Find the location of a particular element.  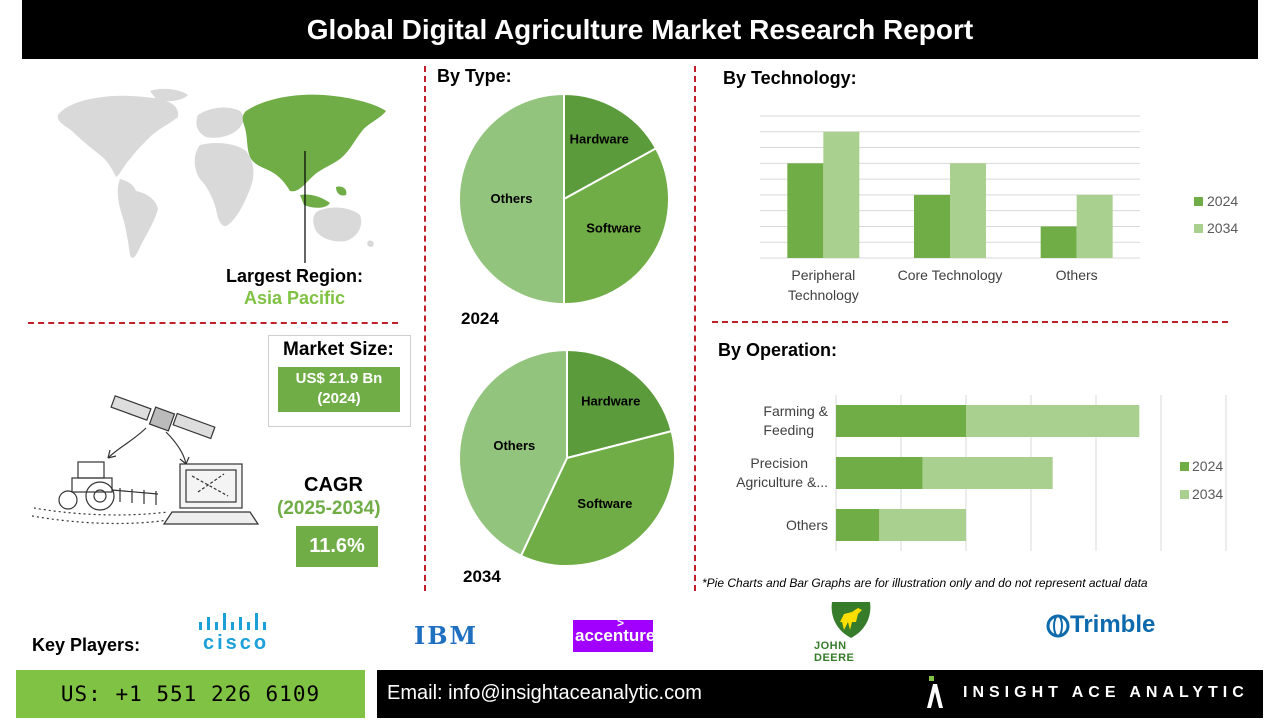

trimble-logo-text: Trimble is located at coordinates (1113, 624).